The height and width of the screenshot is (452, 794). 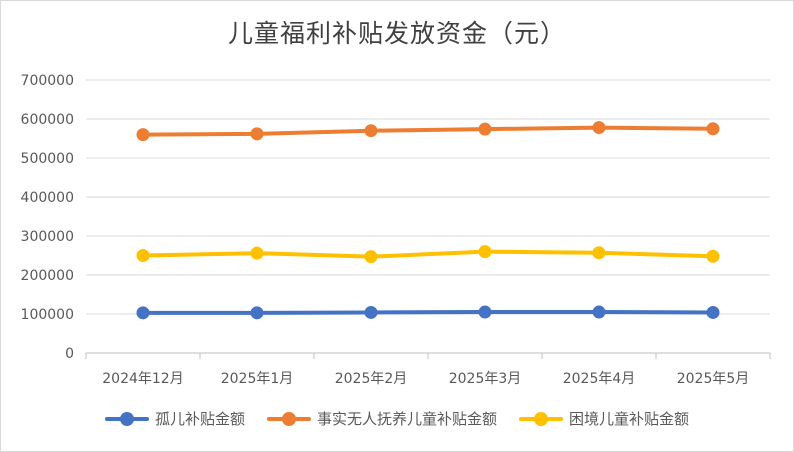 I want to click on legend-item-de-facto-unsupported: 事实无人抚养儿童补贴金额, so click(x=381, y=418).